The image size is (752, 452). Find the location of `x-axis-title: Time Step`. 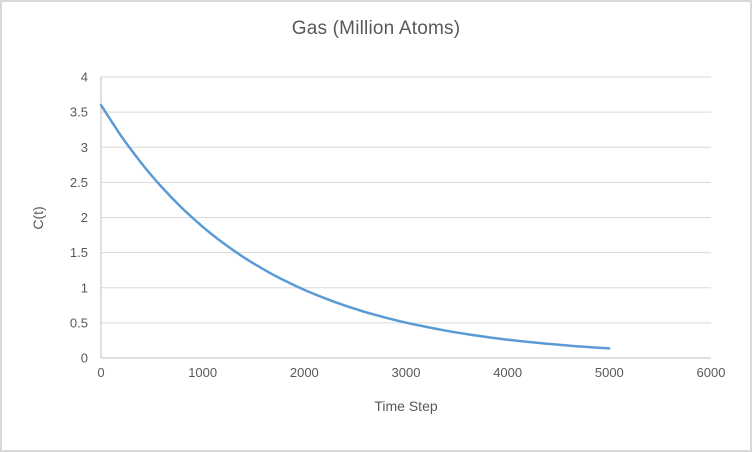

x-axis-title: Time Step is located at coordinates (406, 406).